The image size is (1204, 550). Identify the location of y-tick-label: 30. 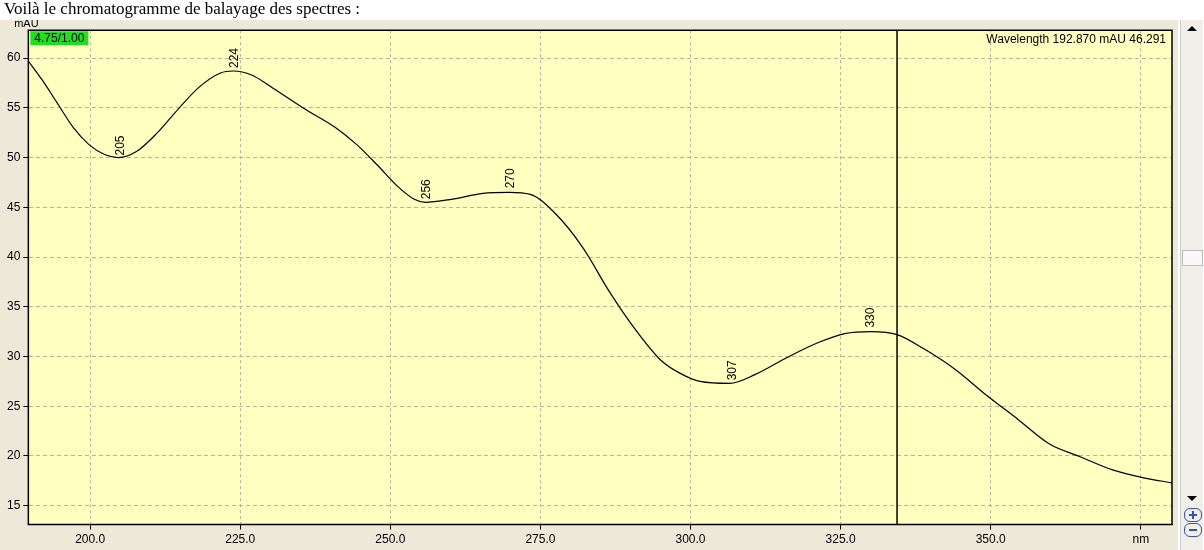
(13, 355).